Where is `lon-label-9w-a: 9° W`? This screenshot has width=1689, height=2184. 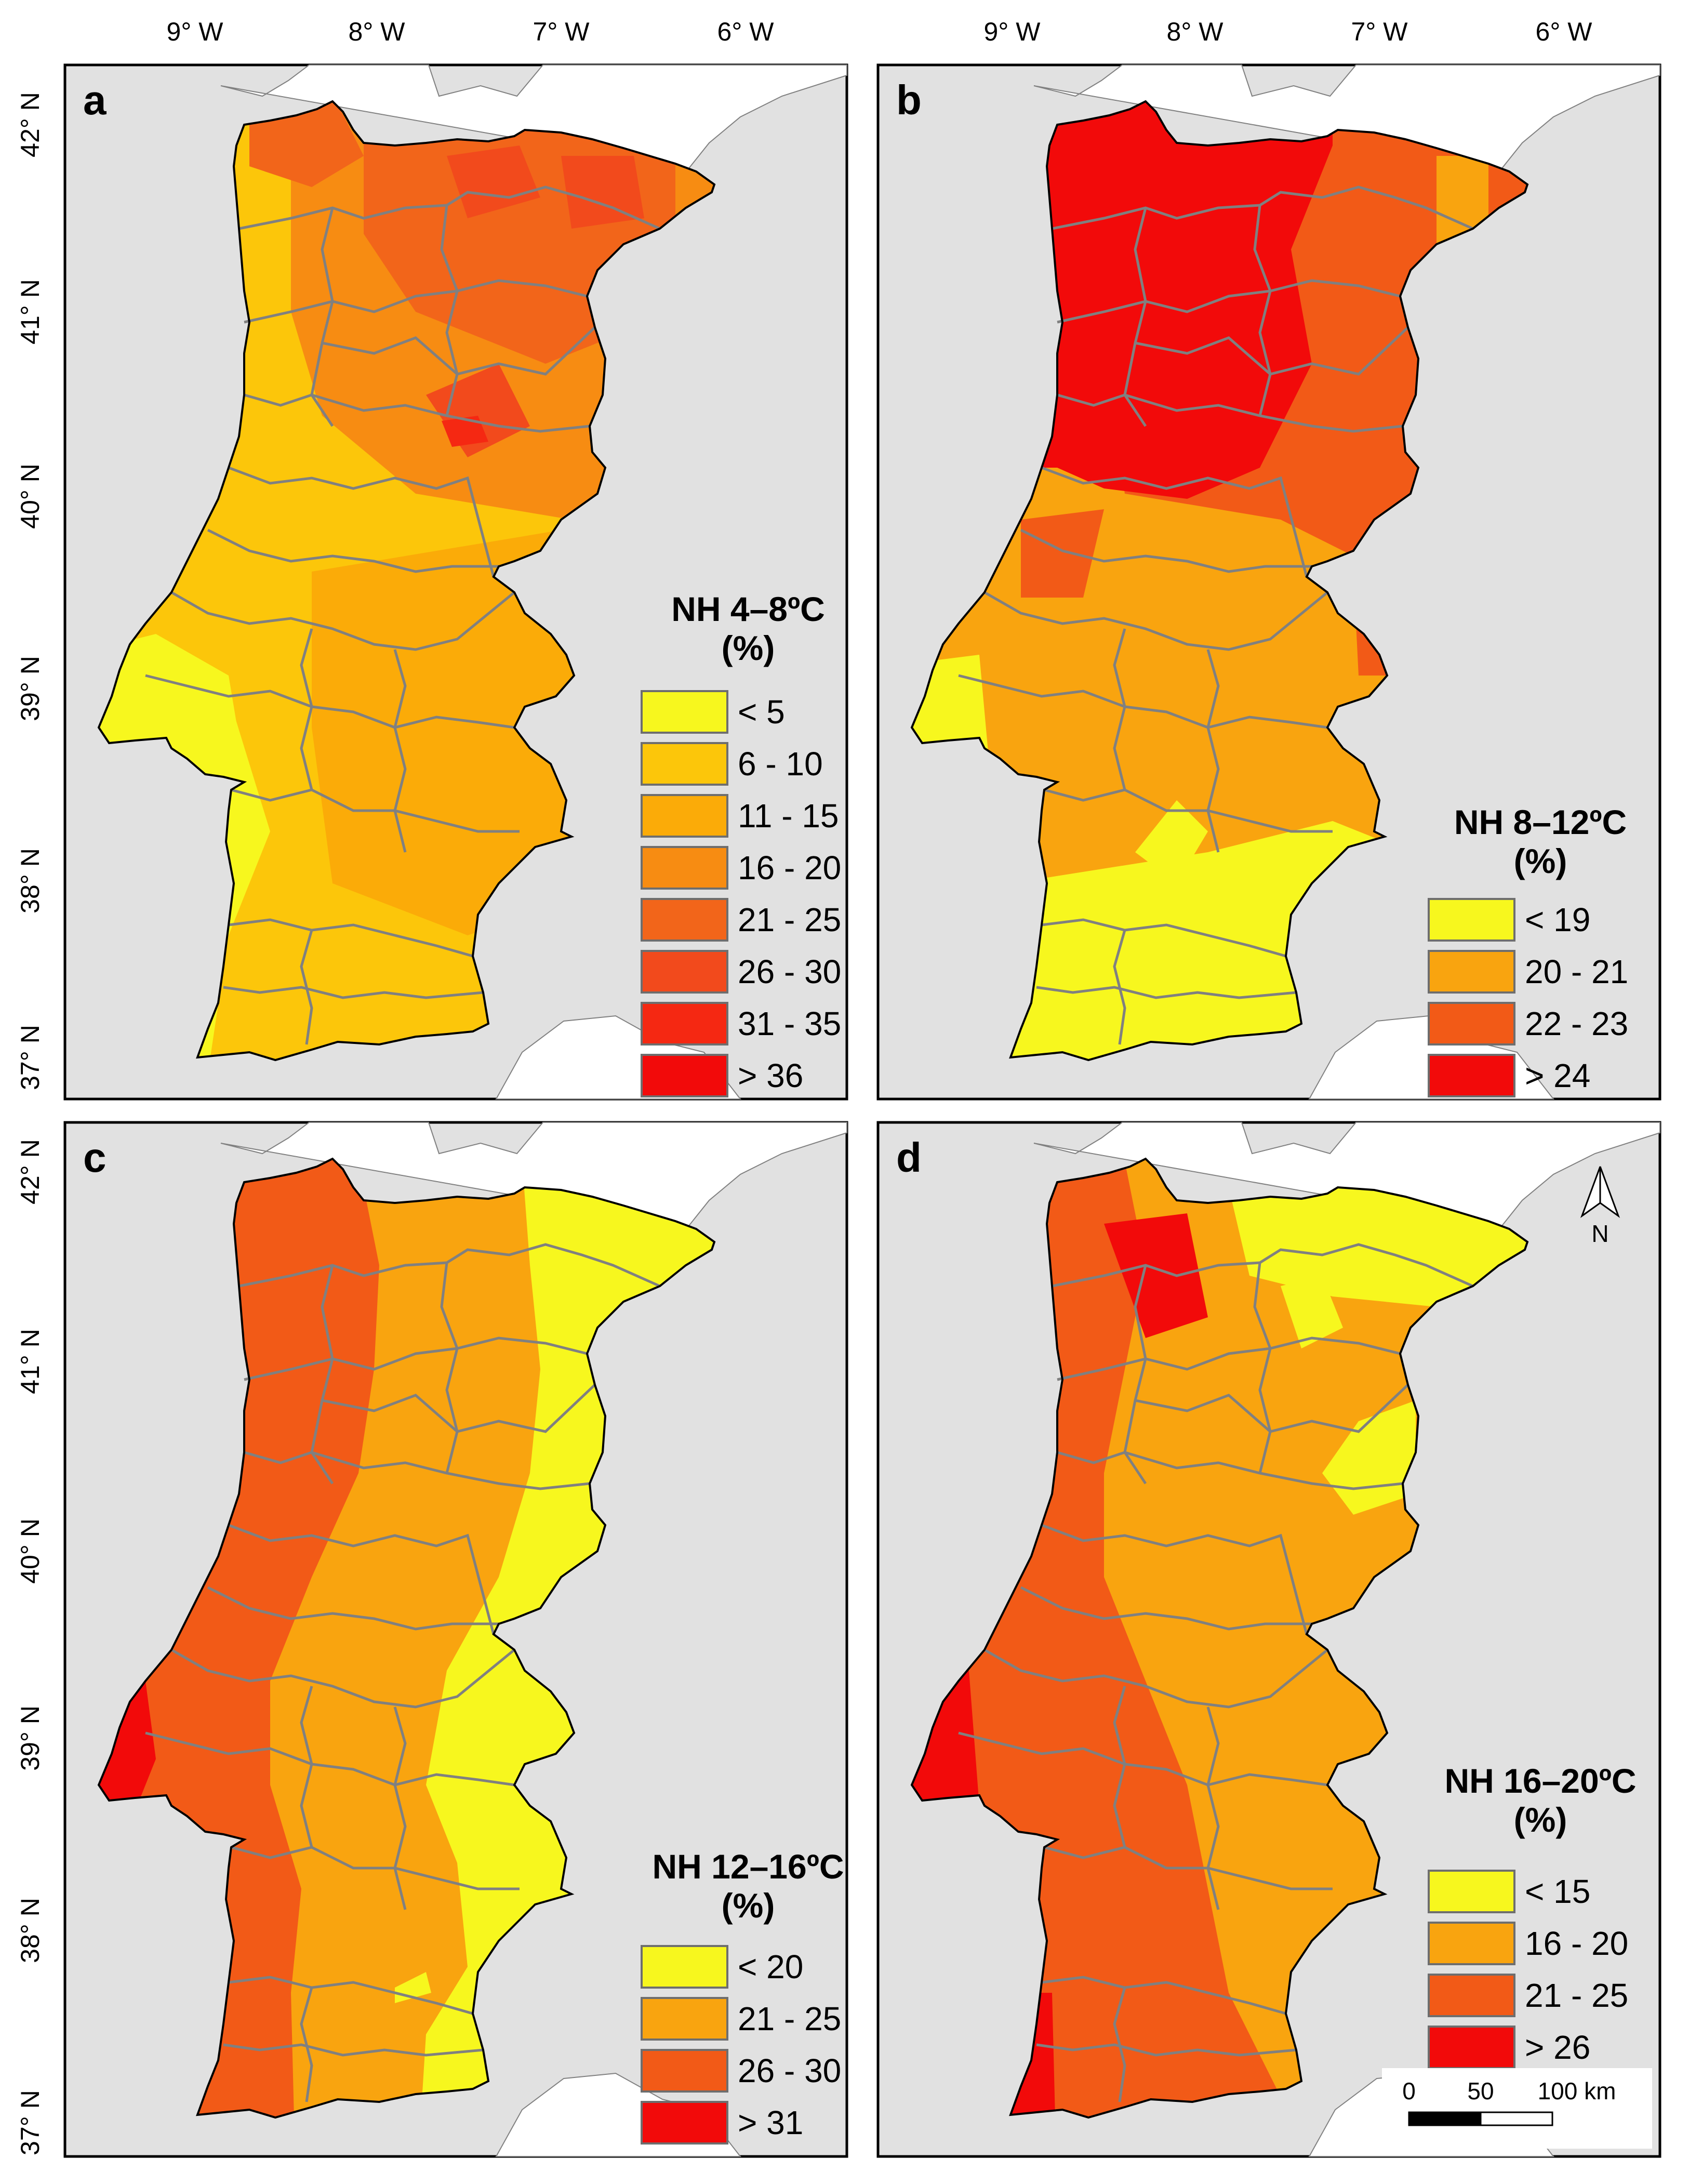 lon-label-9w-a: 9° W is located at coordinates (196, 31).